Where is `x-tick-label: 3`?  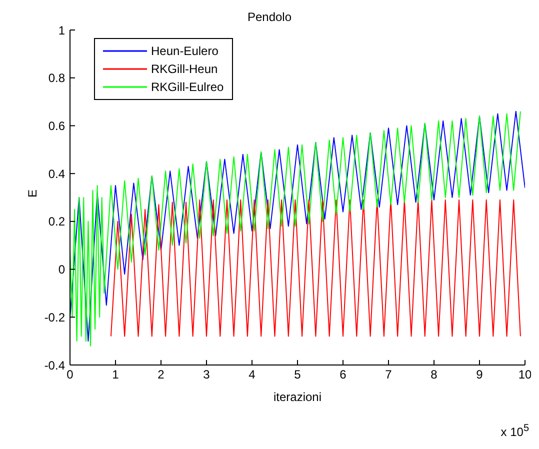
x-tick-label: 3 is located at coordinates (206, 375).